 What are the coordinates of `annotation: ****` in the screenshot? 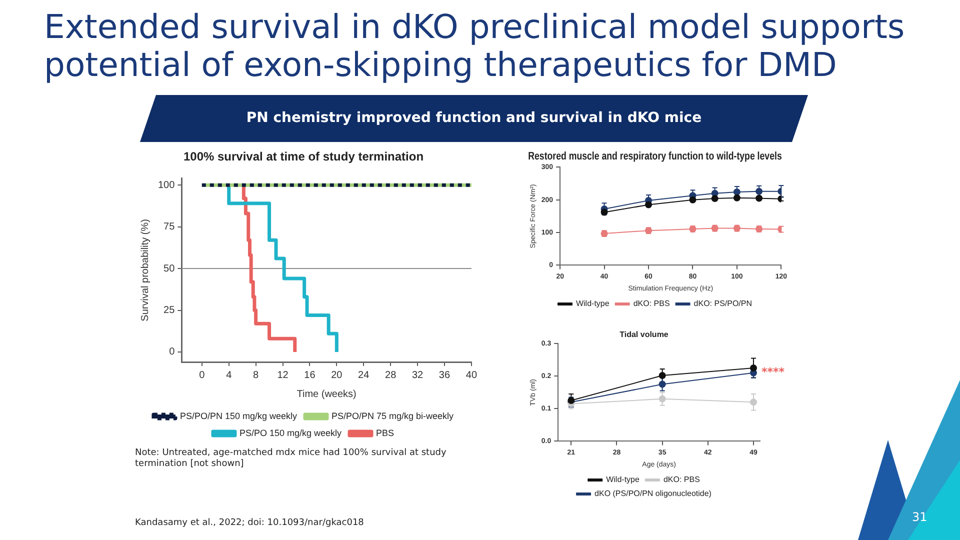 It's located at (773, 372).